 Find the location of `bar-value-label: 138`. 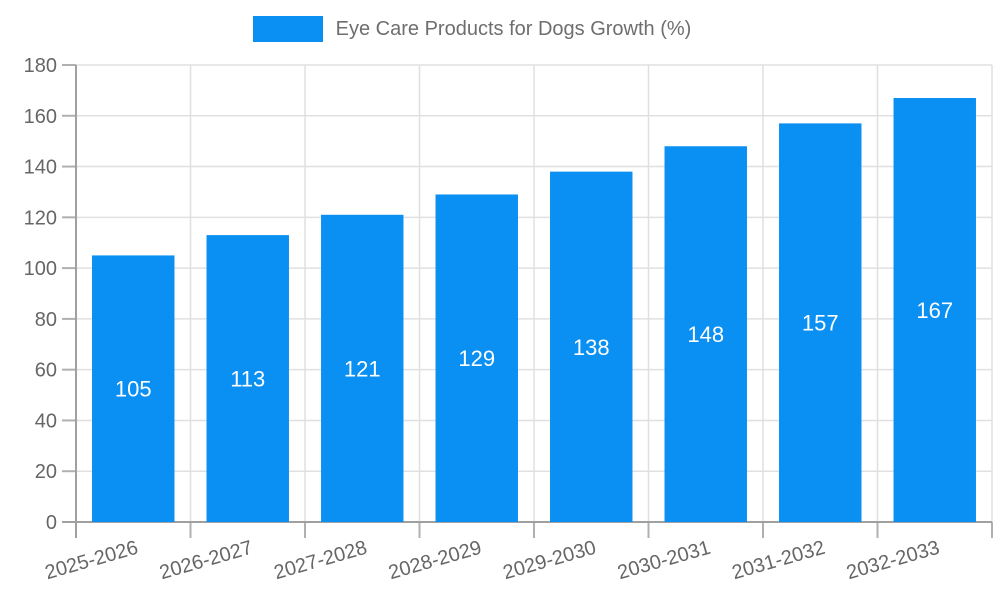

bar-value-label: 138 is located at coordinates (591, 347).